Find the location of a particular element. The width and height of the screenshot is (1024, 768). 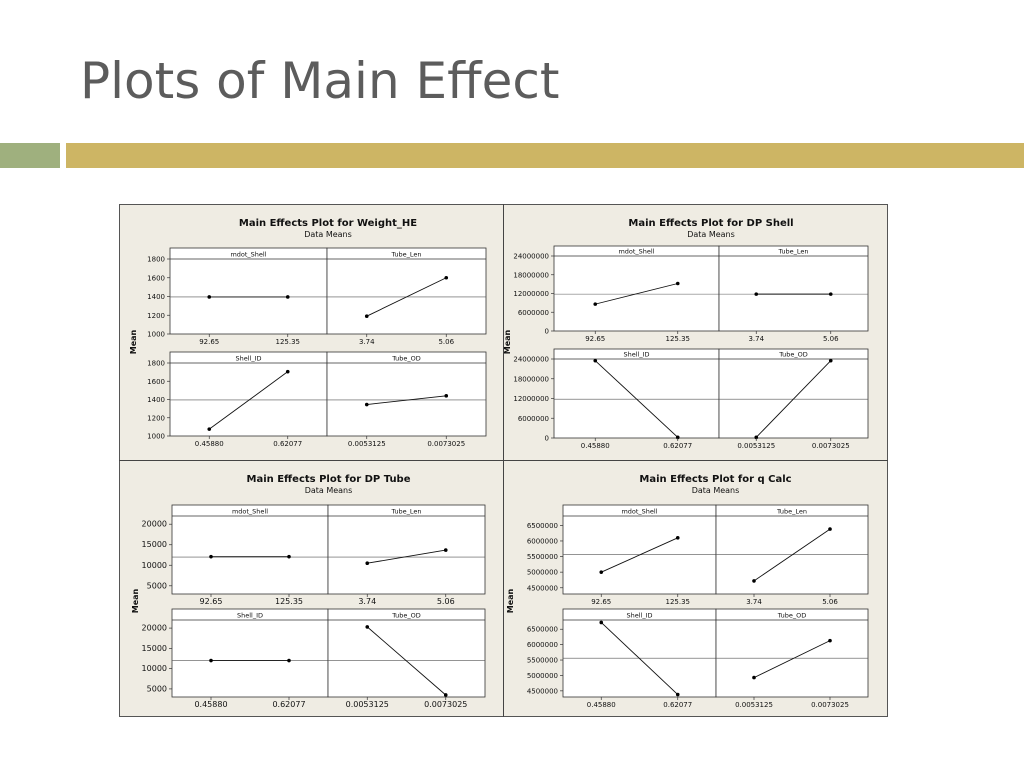

y-tick-label: 1400 is located at coordinates (156, 400).